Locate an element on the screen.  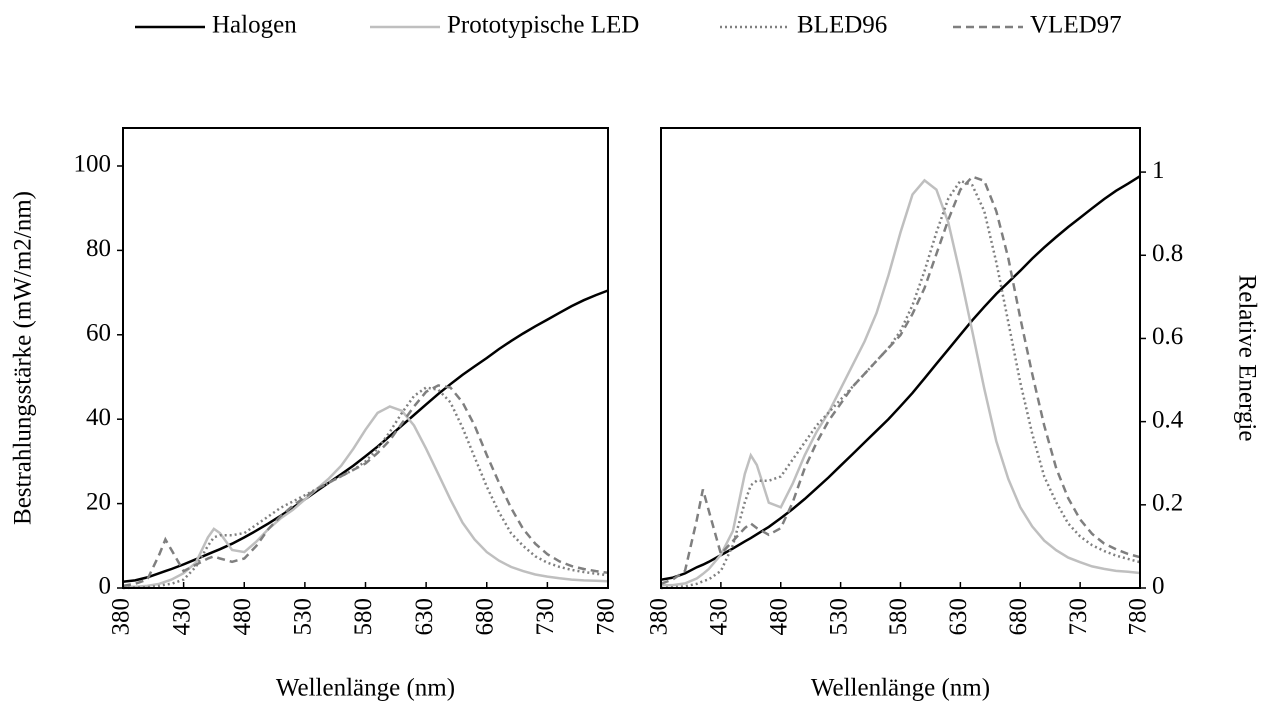
y-tick-label: 20 is located at coordinates (98, 501).